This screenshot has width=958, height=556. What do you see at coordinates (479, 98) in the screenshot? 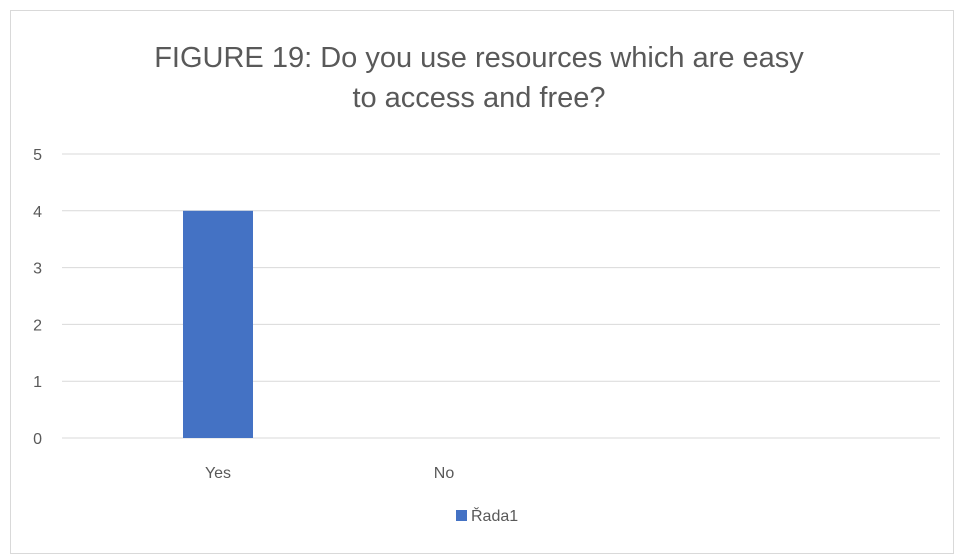
I see `chart-title-line-2: to access and free?` at bounding box center [479, 98].